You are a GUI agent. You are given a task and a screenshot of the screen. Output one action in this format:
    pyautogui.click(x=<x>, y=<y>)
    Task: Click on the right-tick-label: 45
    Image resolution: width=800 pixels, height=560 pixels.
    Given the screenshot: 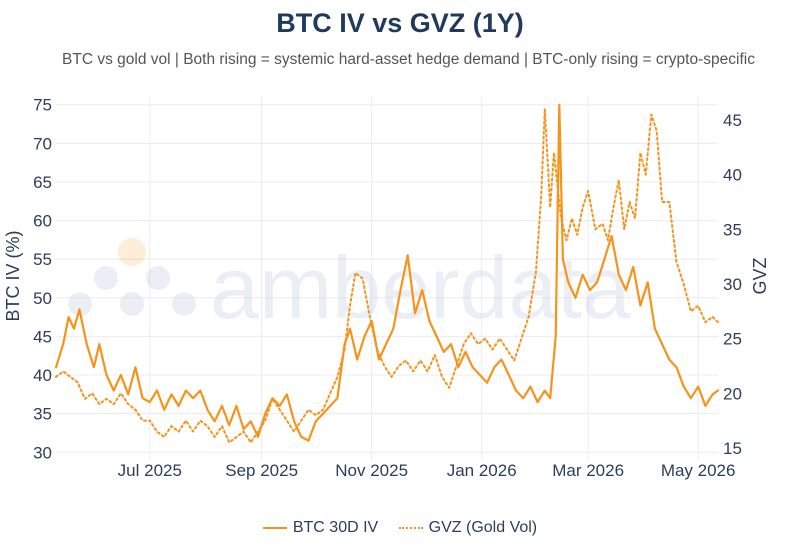 What is the action you would take?
    pyautogui.click(x=732, y=120)
    